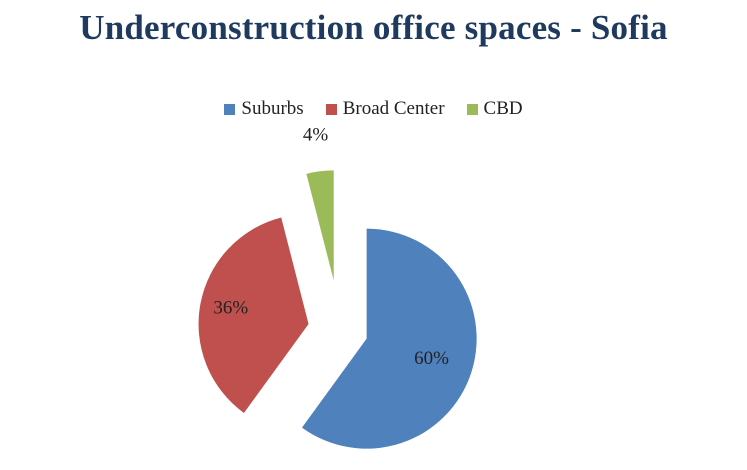 This screenshot has width=747, height=470. I want to click on pie-slice-cbd, so click(320, 225).